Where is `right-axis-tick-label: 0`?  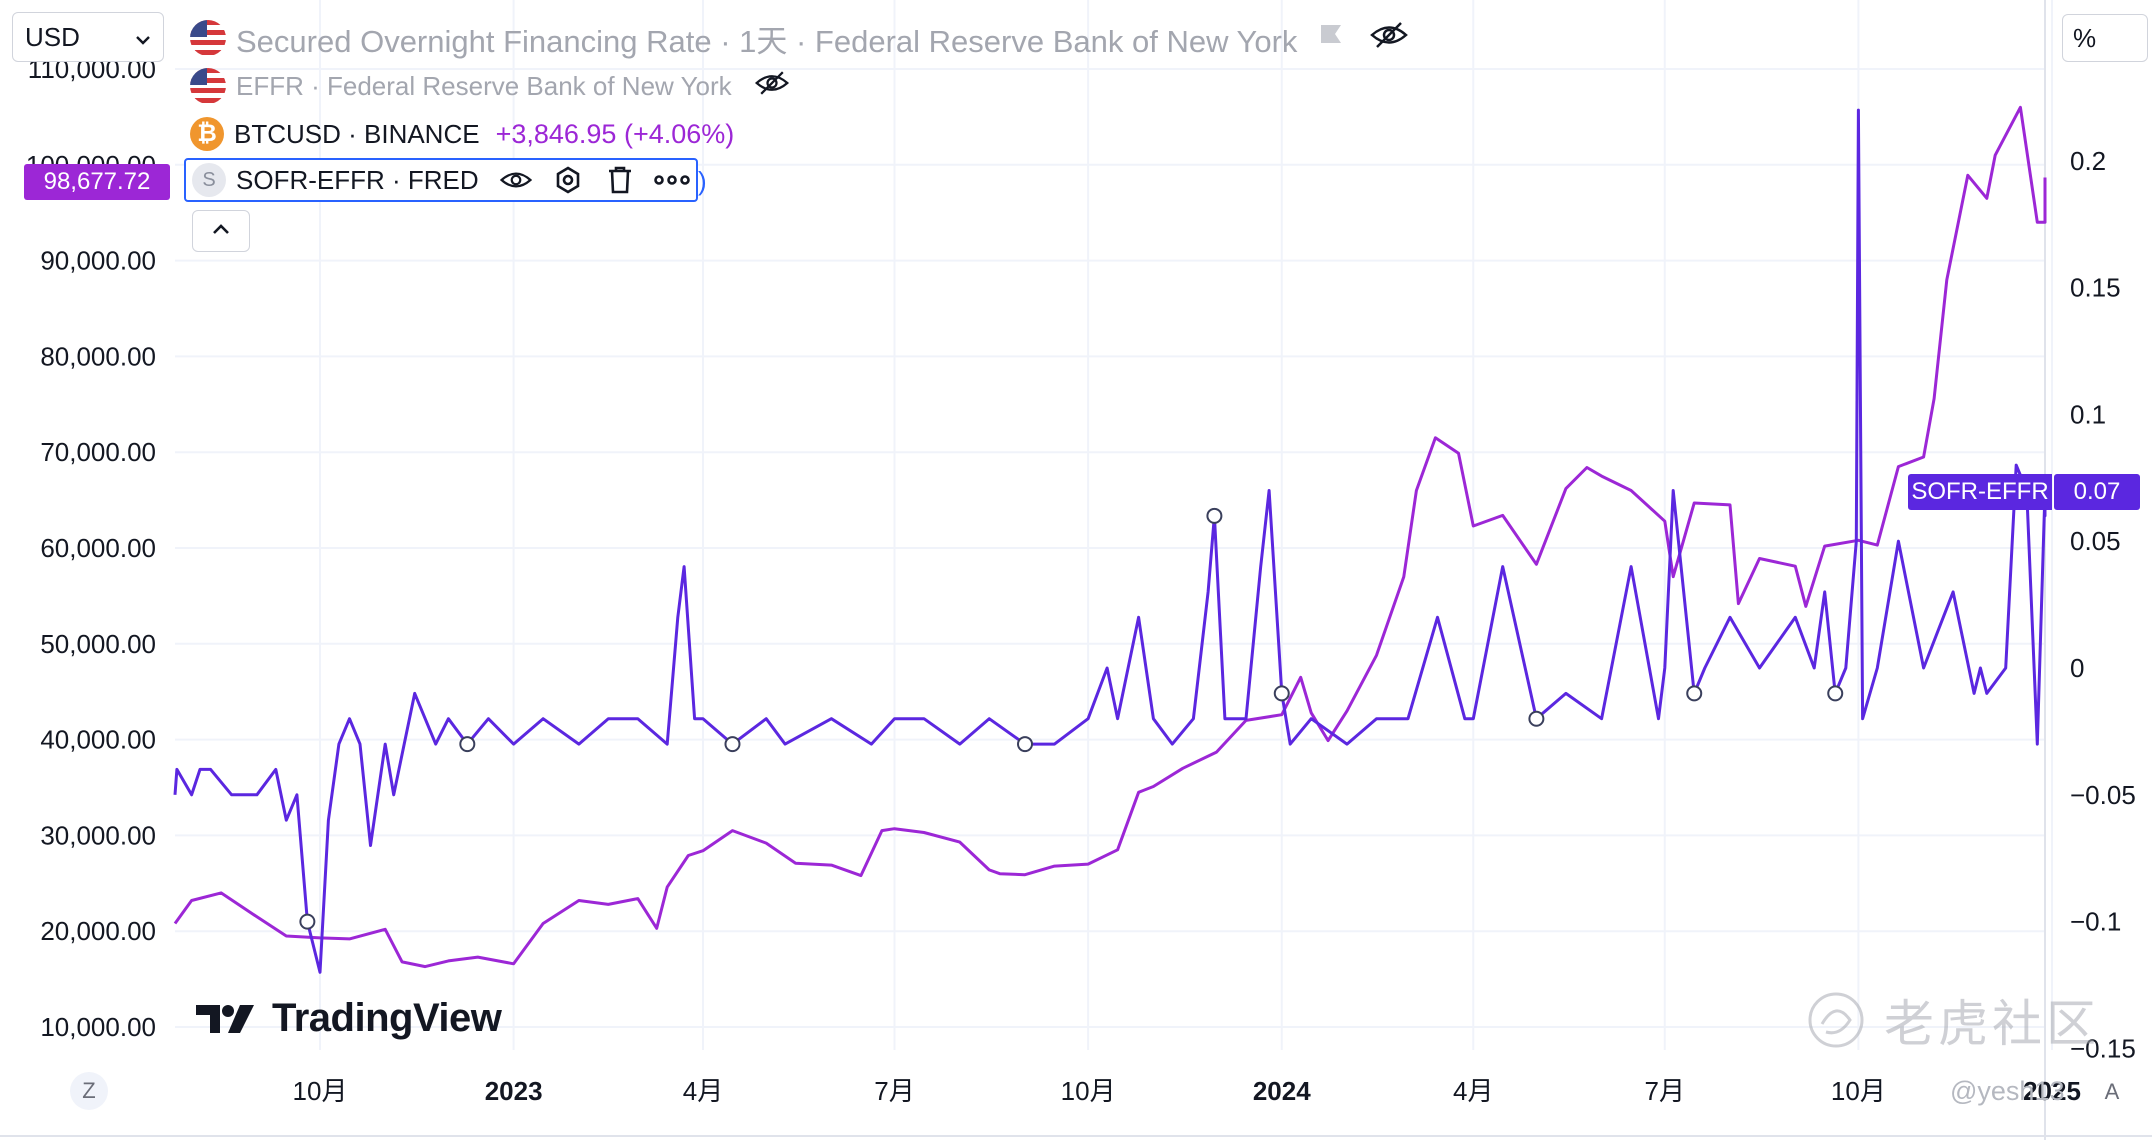
right-axis-tick-label: 0 is located at coordinates (2077, 668).